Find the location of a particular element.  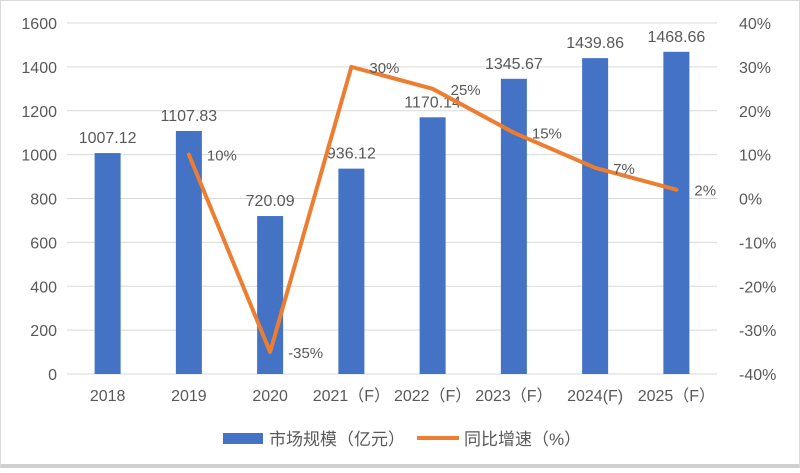

y-right-tick-label: 30% is located at coordinates (755, 68).